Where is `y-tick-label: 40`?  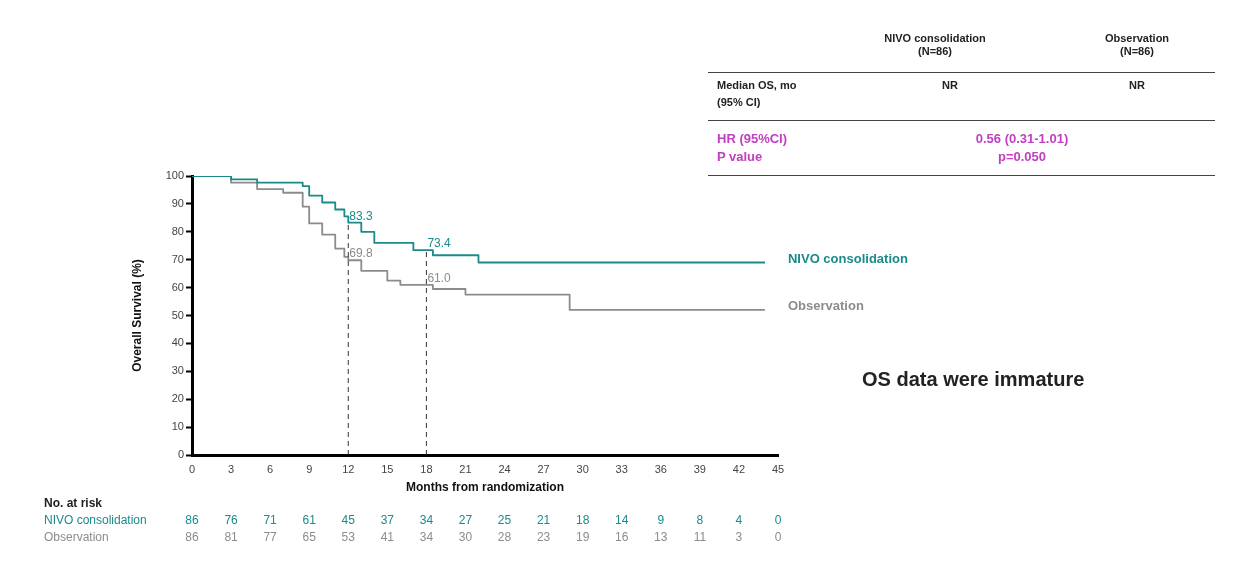 y-tick-label: 40 is located at coordinates (177, 342).